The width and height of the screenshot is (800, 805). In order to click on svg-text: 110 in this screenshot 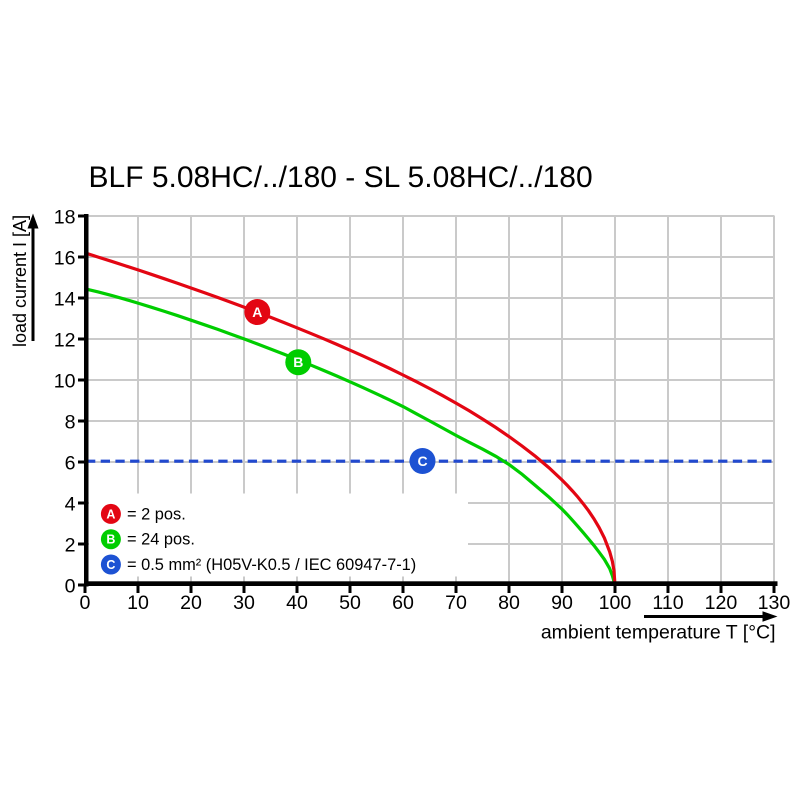, I will do `click(667, 603)`.